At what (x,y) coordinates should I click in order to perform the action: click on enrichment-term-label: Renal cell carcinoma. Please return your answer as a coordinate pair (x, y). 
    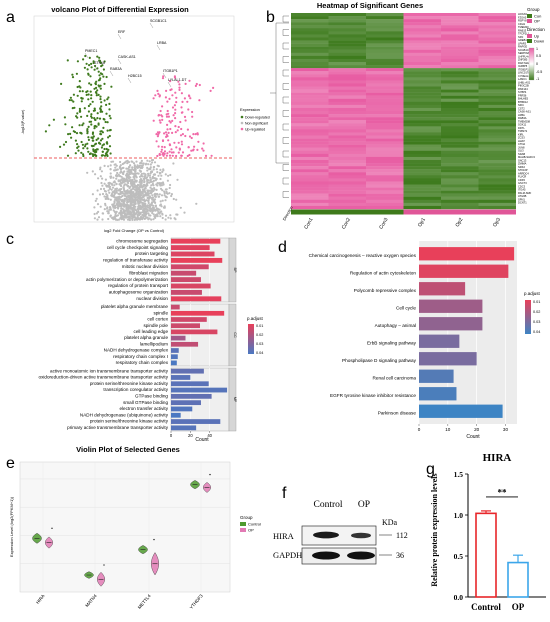
    Looking at the image, I should click on (394, 377).